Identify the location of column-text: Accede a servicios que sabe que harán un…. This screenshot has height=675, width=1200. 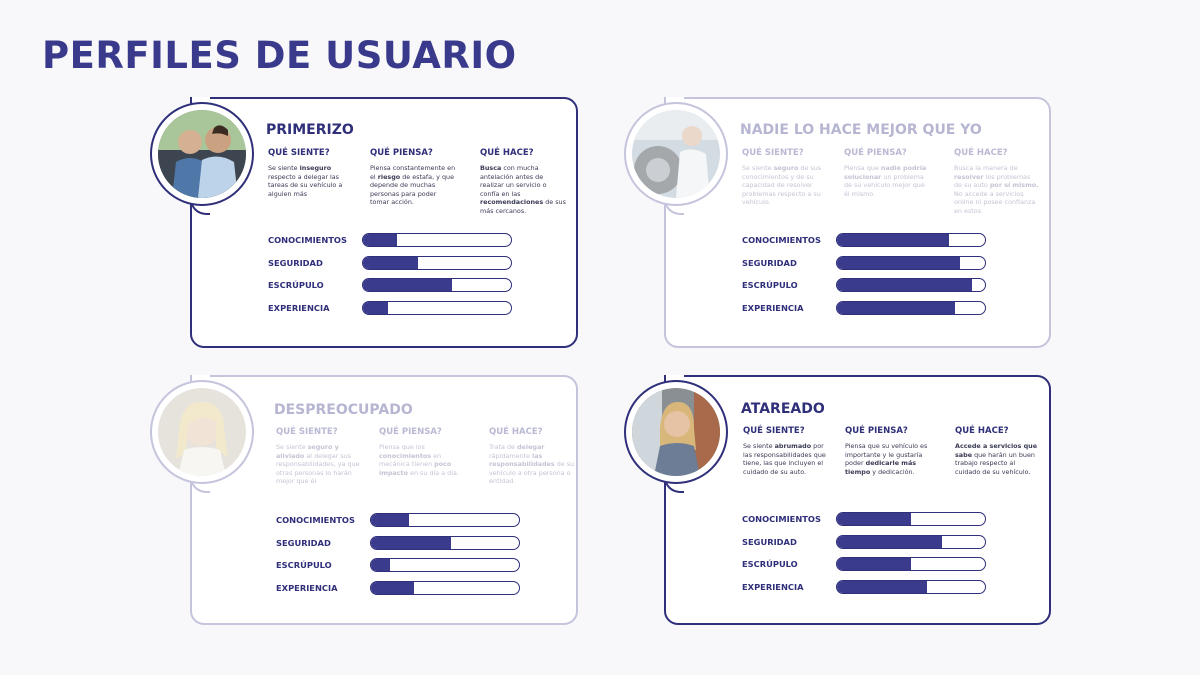
(996, 459).